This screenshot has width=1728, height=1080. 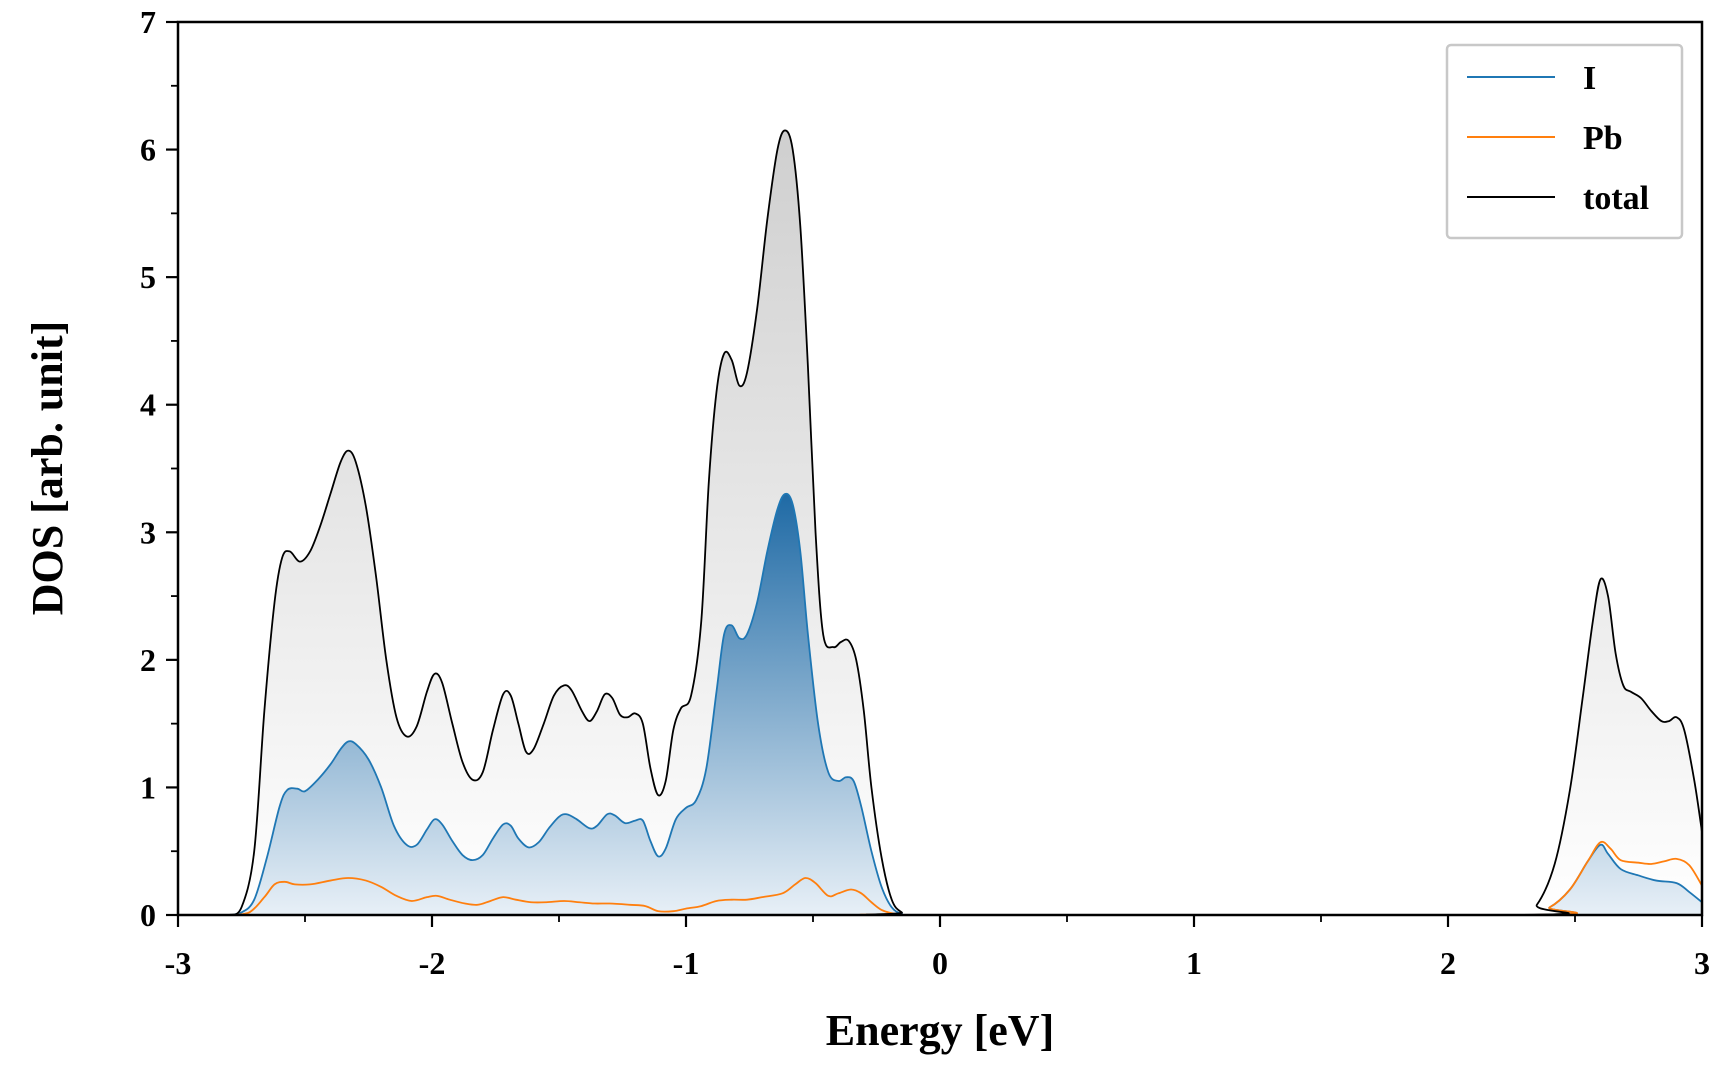 I want to click on legend-label-total: total, so click(x=1616, y=198).